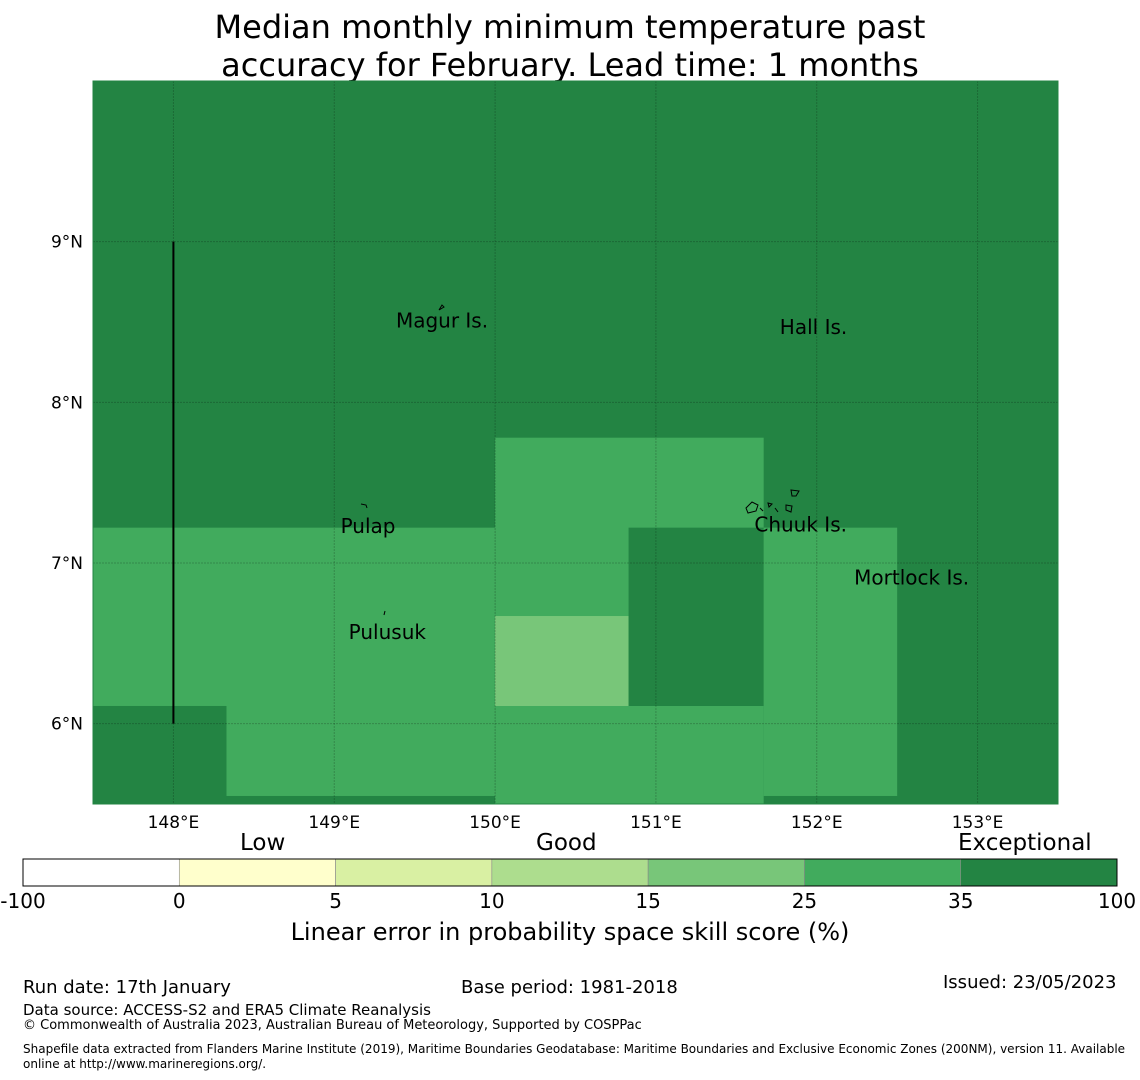  What do you see at coordinates (804, 901) in the screenshot?
I see `colorbar-tick-label: 25` at bounding box center [804, 901].